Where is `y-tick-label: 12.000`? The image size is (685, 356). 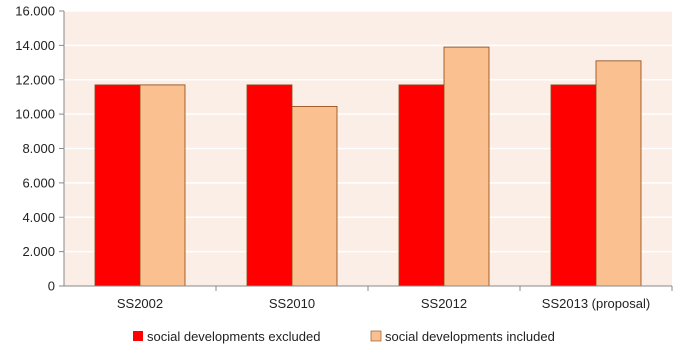
y-tick-label: 12.000 is located at coordinates (35, 79).